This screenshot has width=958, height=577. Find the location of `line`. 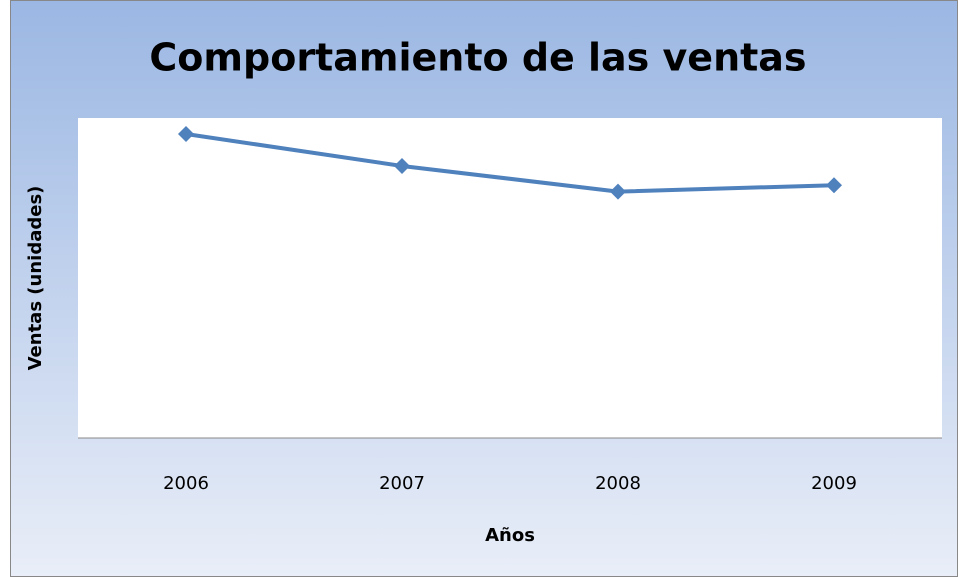

line is located at coordinates (510, 163).